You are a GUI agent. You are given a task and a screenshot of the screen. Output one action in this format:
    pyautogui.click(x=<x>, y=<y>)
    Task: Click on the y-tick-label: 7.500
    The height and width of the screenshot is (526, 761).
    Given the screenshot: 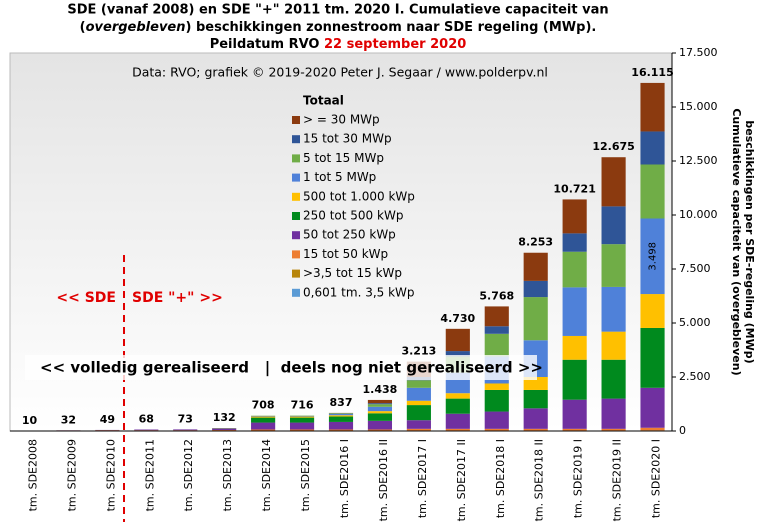 What is the action you would take?
    pyautogui.click(x=695, y=268)
    